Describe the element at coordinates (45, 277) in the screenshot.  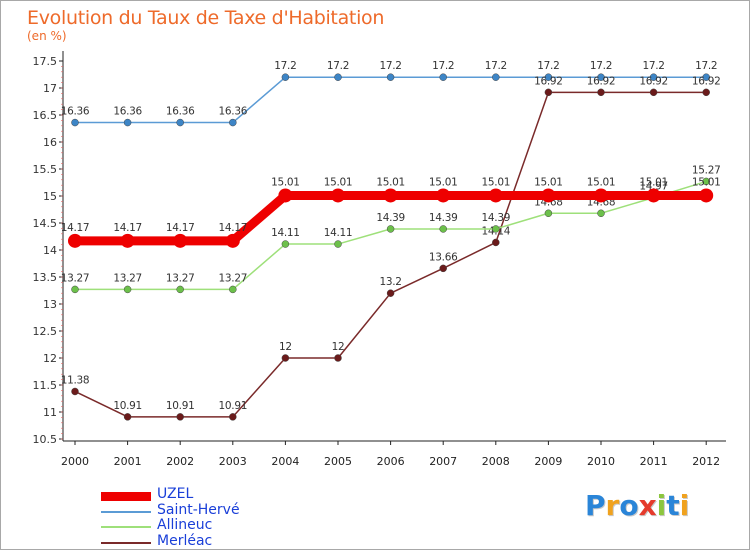
I see `y-tick-label: 13.5` at that location.